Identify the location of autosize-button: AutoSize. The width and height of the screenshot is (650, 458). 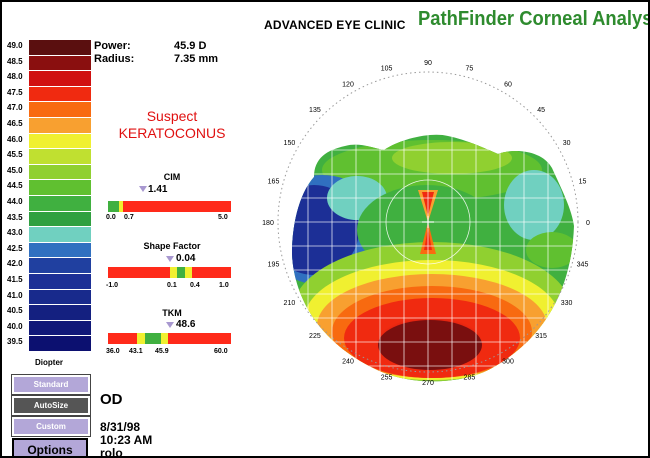
(51, 405).